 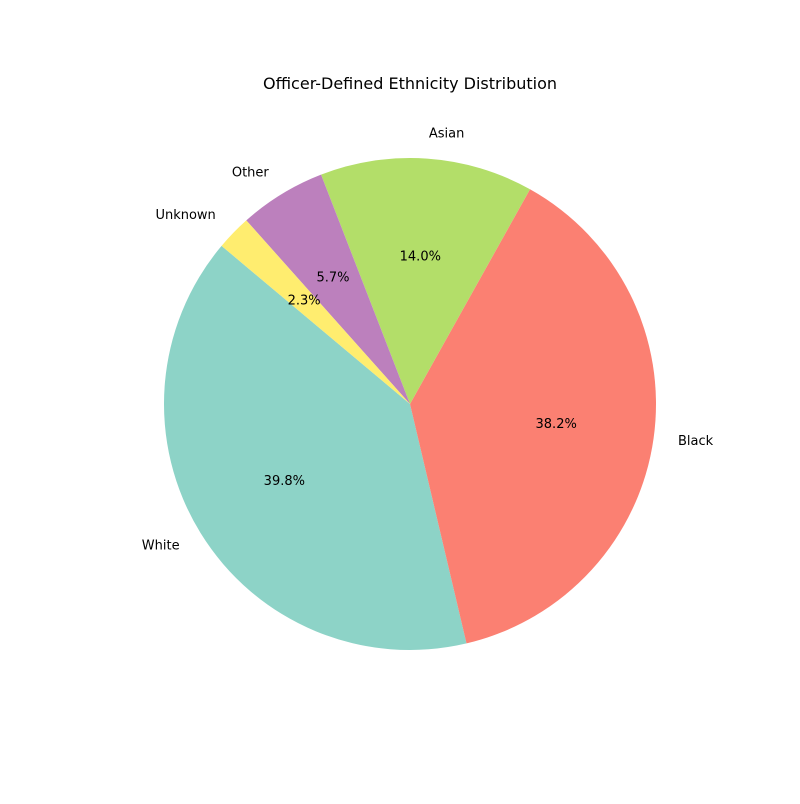 I want to click on pct-label-white: 39.8%, so click(x=284, y=481).